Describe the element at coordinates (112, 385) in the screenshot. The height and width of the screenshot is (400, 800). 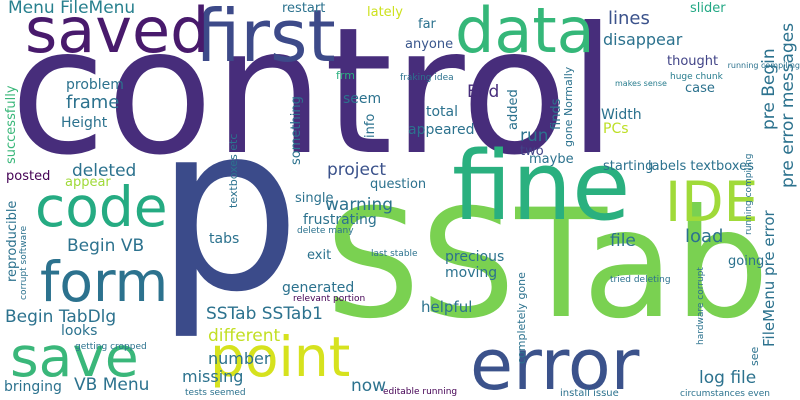
I see `word-73: VB Menu` at that location.